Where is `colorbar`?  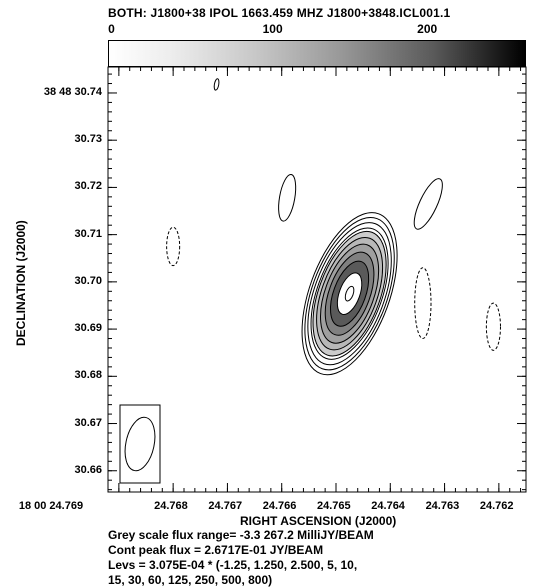
colorbar is located at coordinates (317, 53).